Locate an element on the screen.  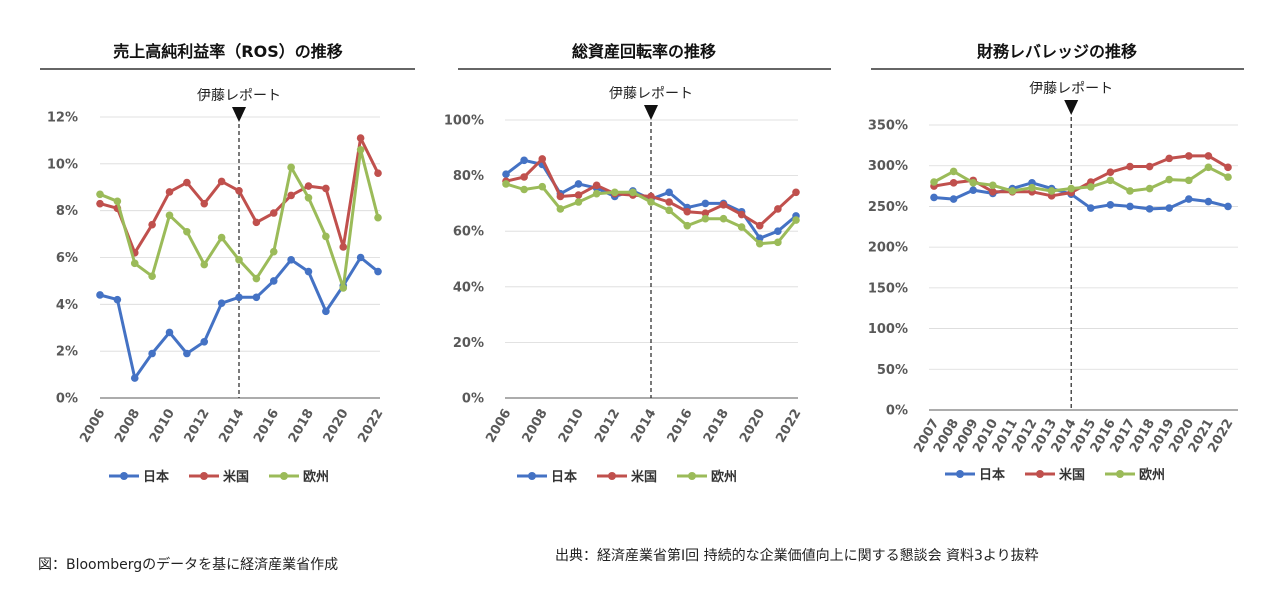
x-tick-label: 2006 is located at coordinates (498, 426).